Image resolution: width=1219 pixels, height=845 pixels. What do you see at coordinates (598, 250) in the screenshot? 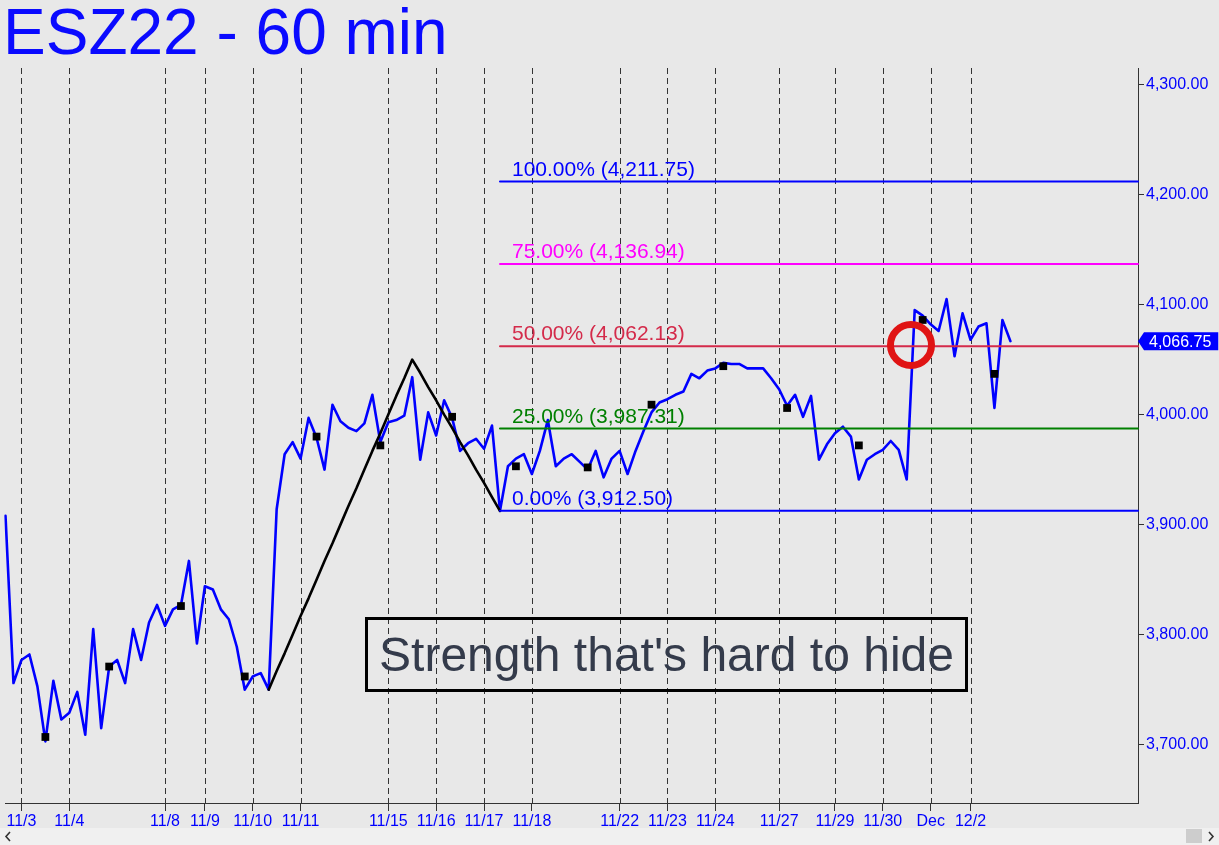
I see `series-label: 75.00% (4,136.94)` at bounding box center [598, 250].